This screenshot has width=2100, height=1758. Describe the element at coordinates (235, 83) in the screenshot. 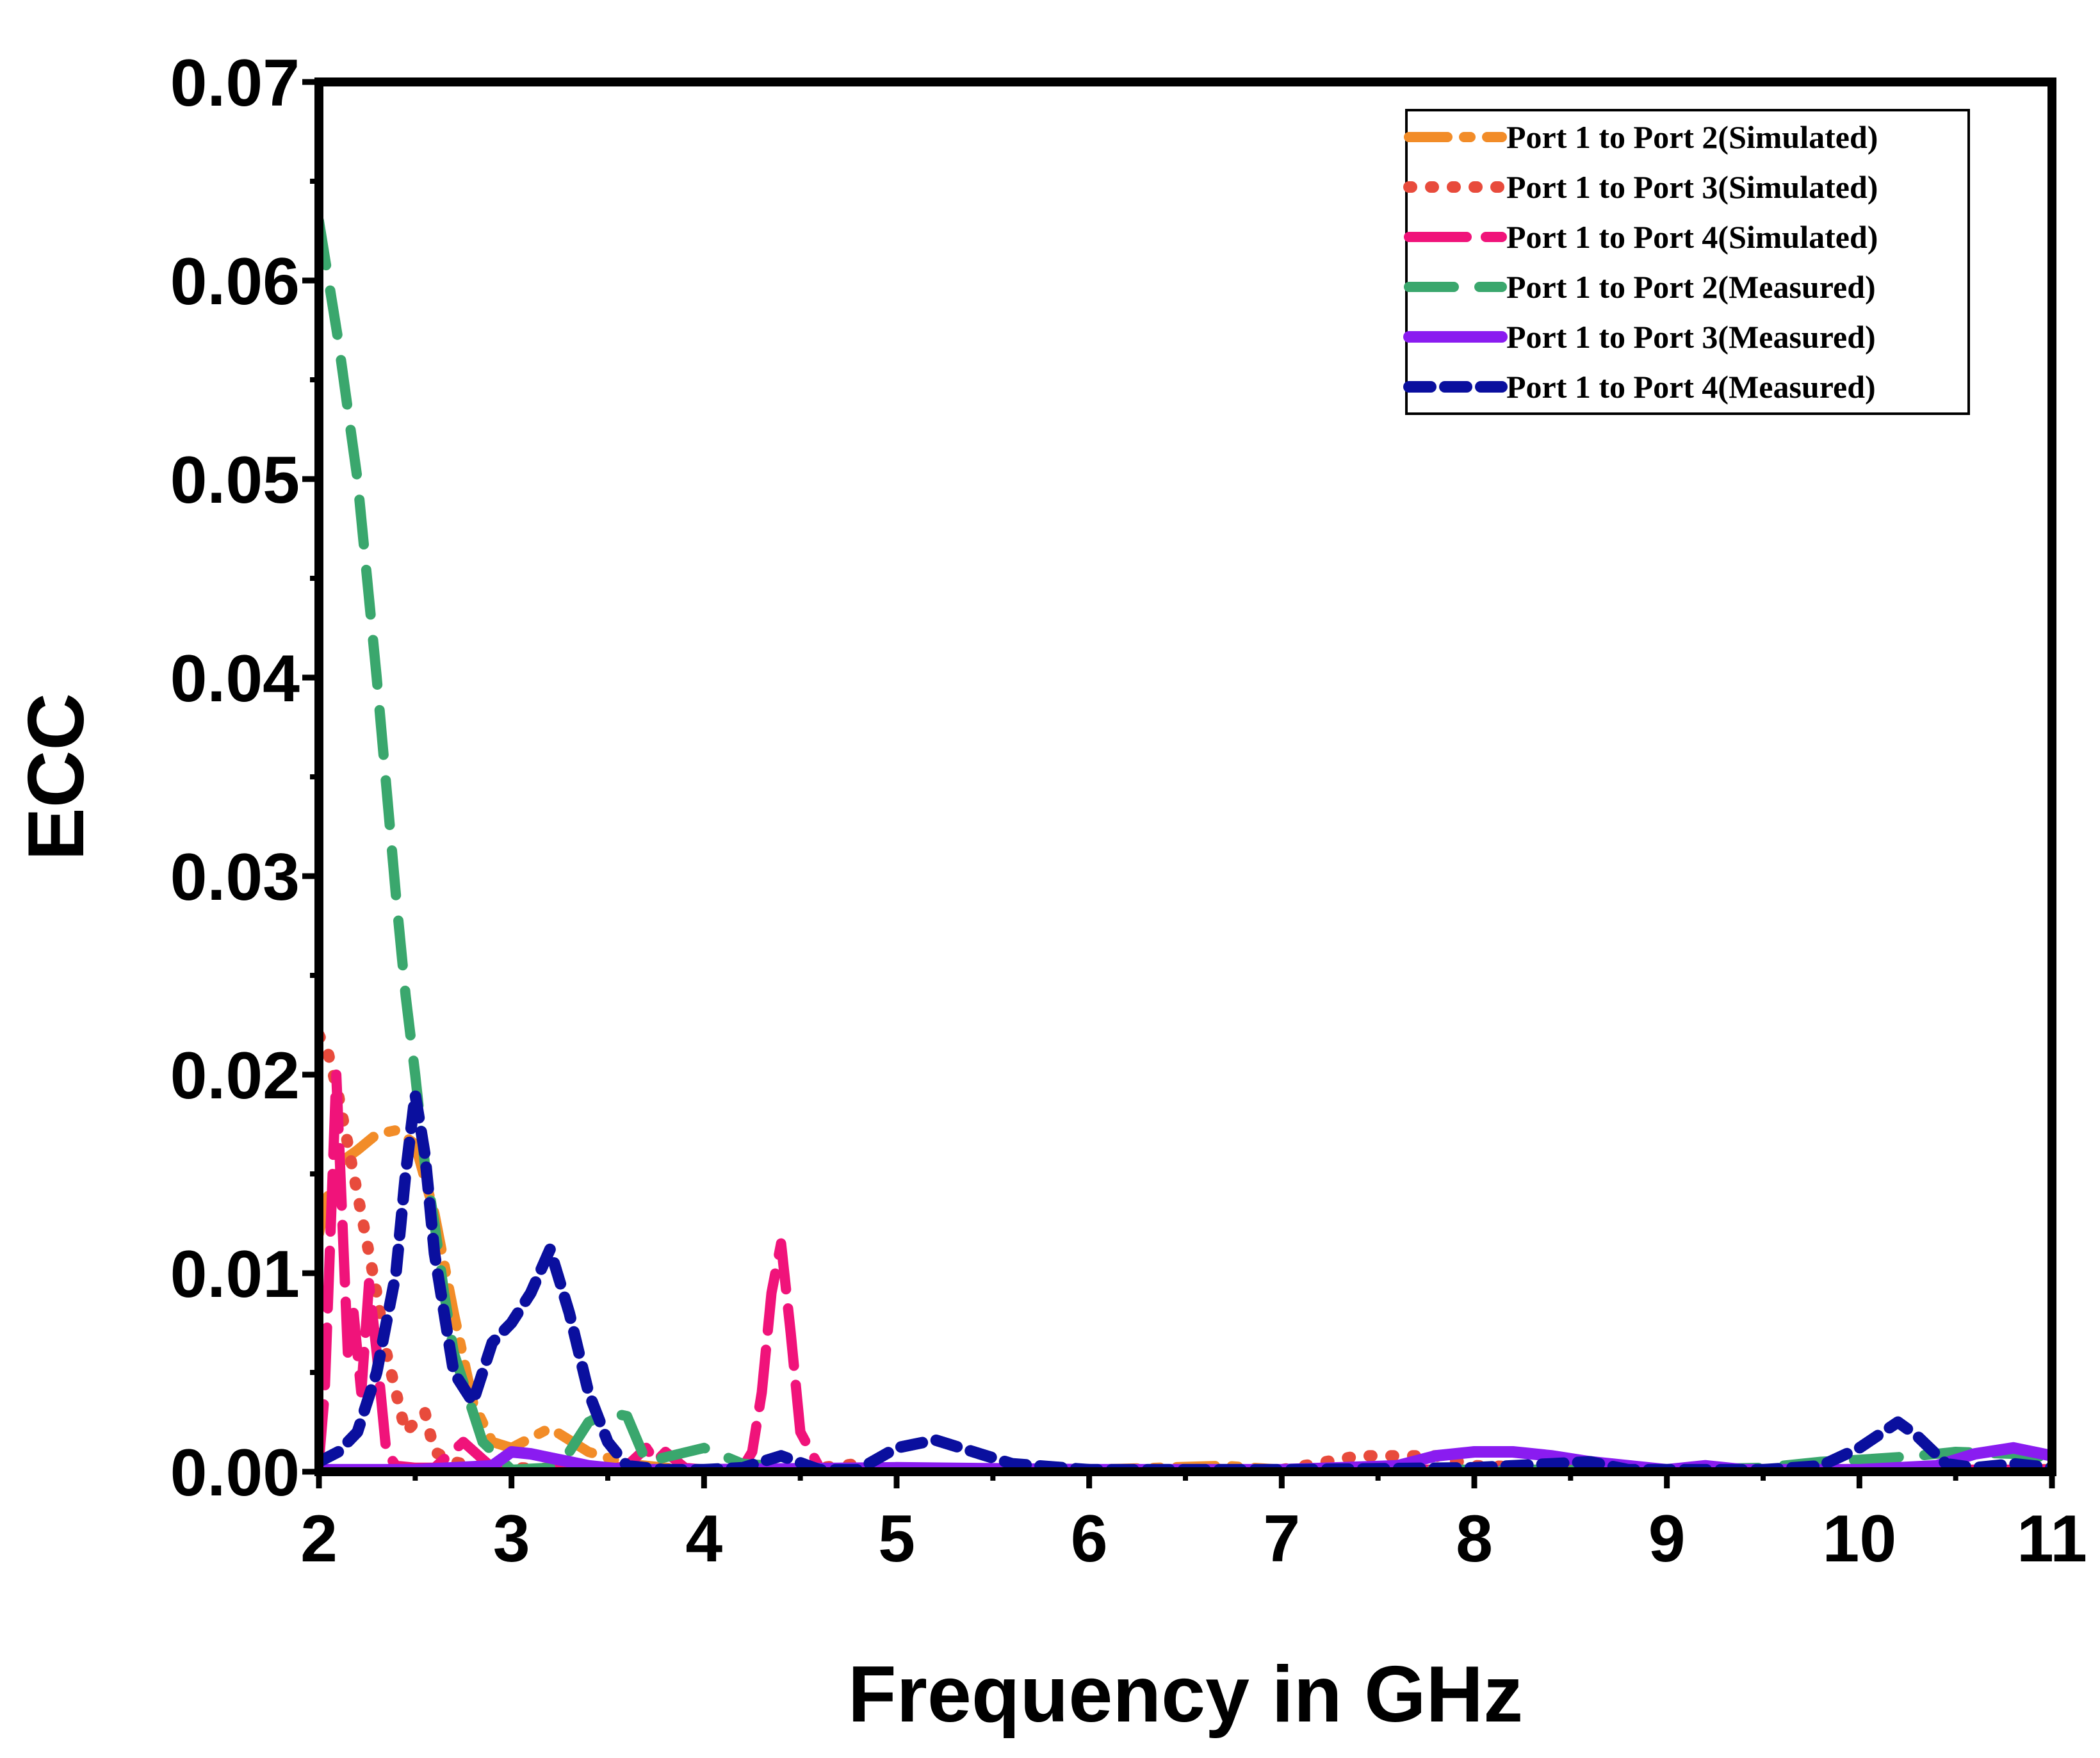

I see `y-tick-label: 0.07` at that location.